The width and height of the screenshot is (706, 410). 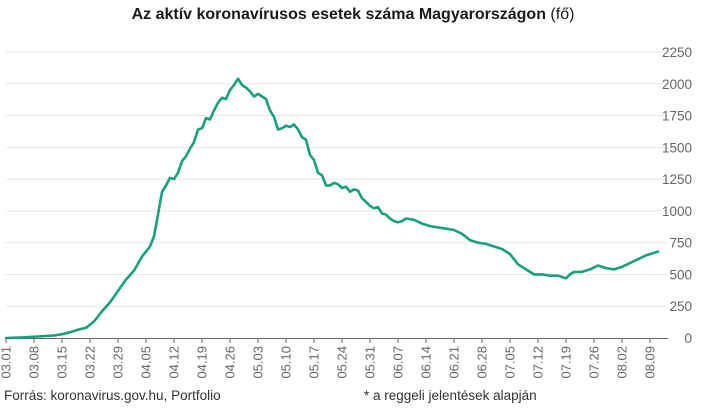 What do you see at coordinates (258, 362) in the screenshot?
I see `x-tick-label: 05.03` at bounding box center [258, 362].